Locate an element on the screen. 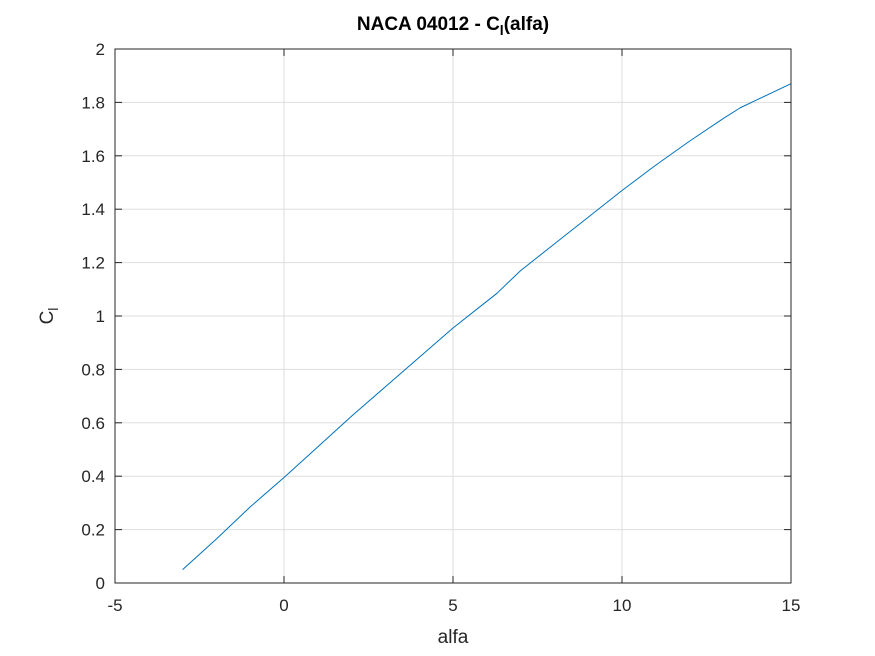  y-tick-label: 0 is located at coordinates (100, 583).